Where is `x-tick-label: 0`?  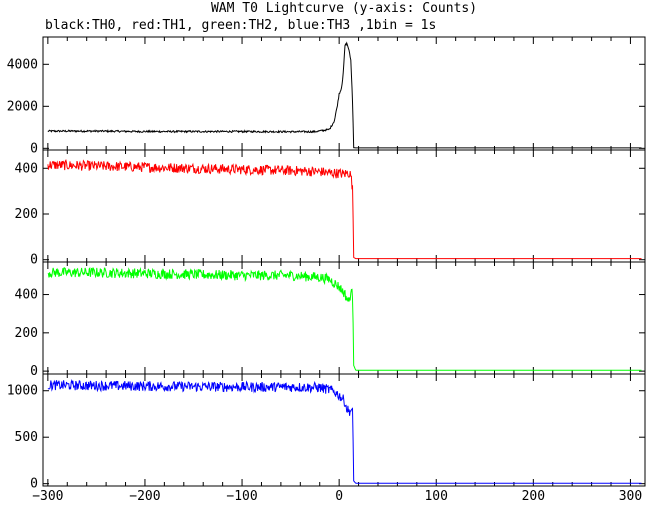
x-tick-label: 0 is located at coordinates (339, 496).